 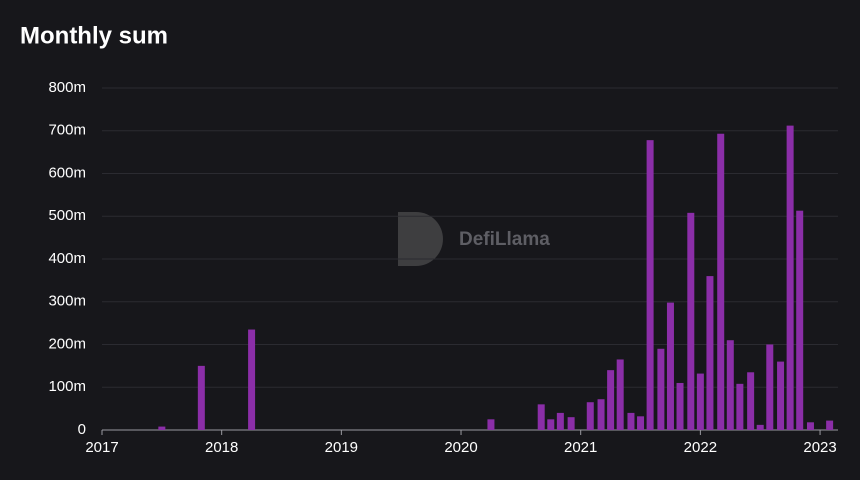 I want to click on x-tick-label: 2021, so click(x=580, y=447).